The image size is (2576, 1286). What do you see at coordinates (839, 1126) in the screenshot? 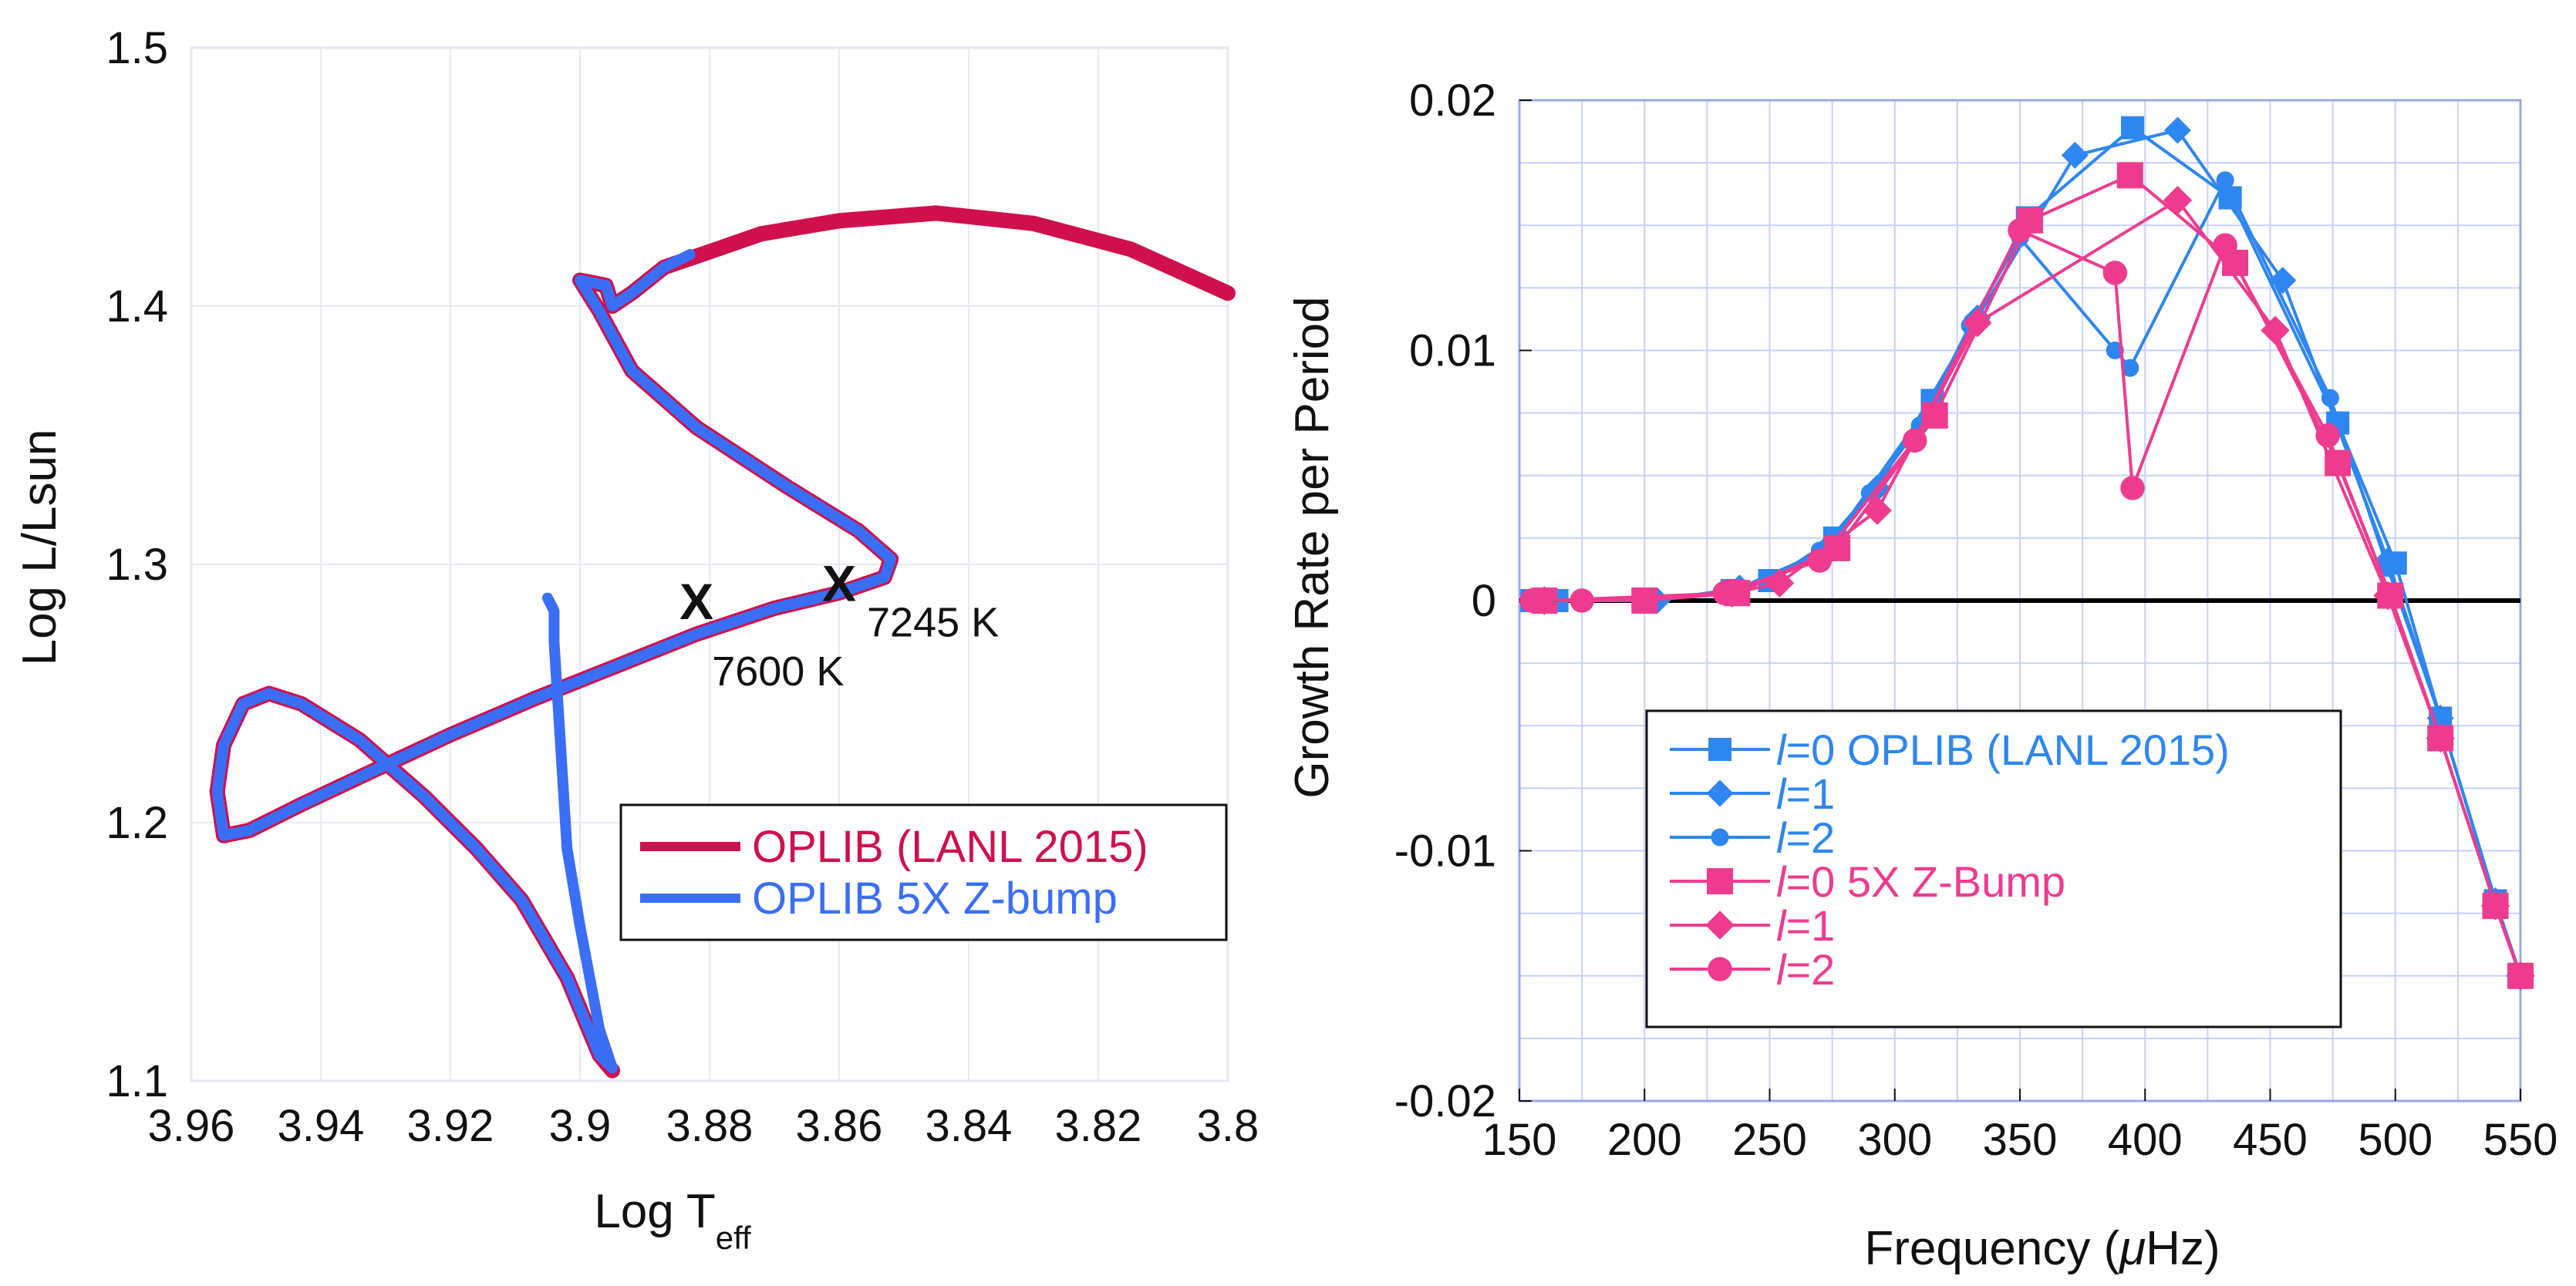
I see `hr-x-tick-label: 3.86` at bounding box center [839, 1126].